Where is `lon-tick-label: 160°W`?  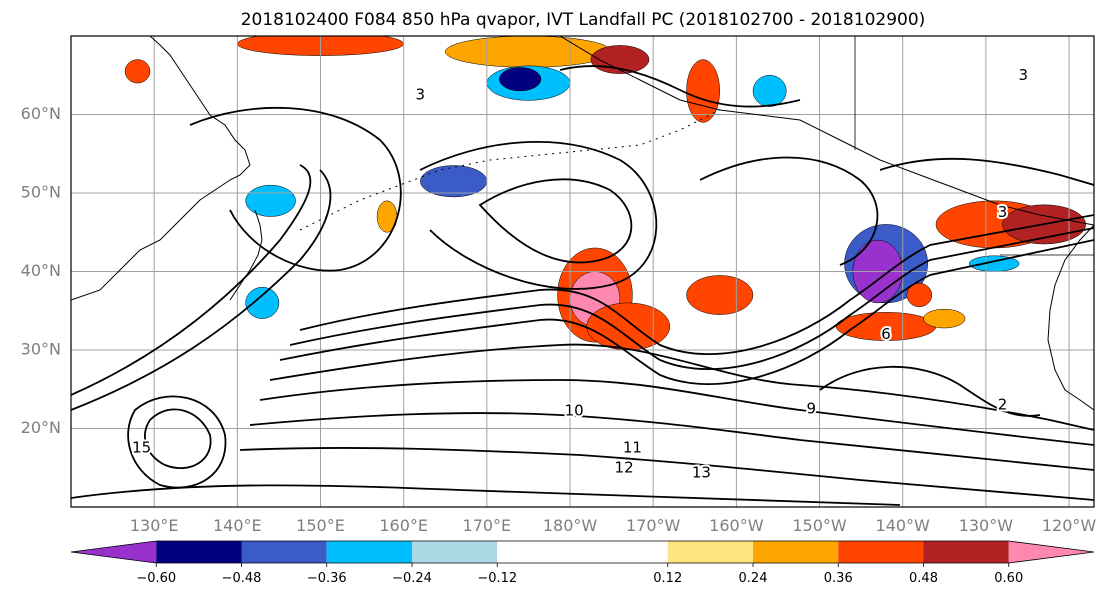
lon-tick-label: 160°W is located at coordinates (736, 525).